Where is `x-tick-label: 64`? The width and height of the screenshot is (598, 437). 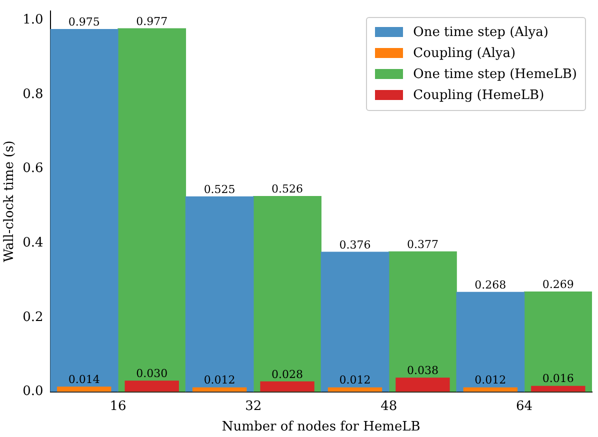
x-tick-label: 64 is located at coordinates (524, 406).